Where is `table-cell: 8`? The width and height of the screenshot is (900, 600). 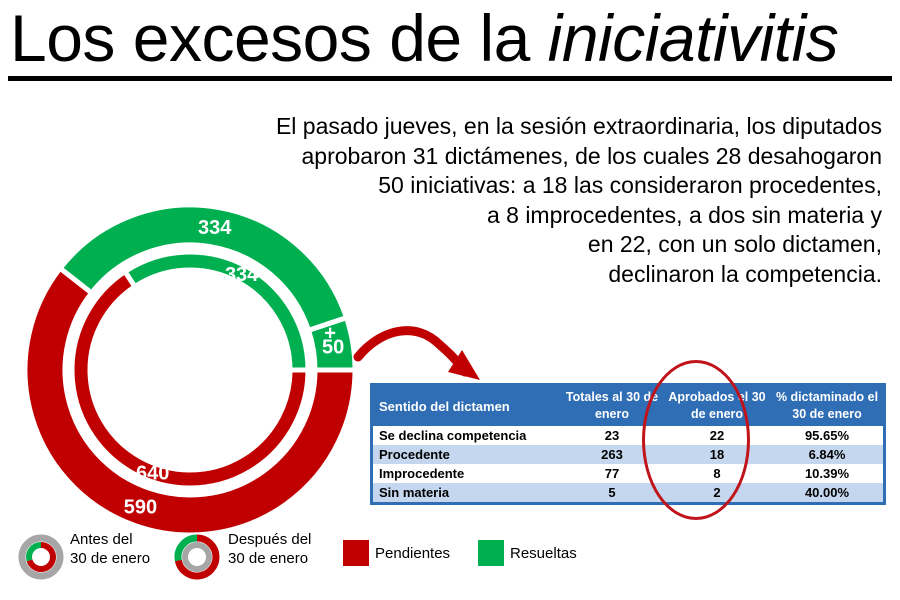 table-cell: 8 is located at coordinates (717, 473).